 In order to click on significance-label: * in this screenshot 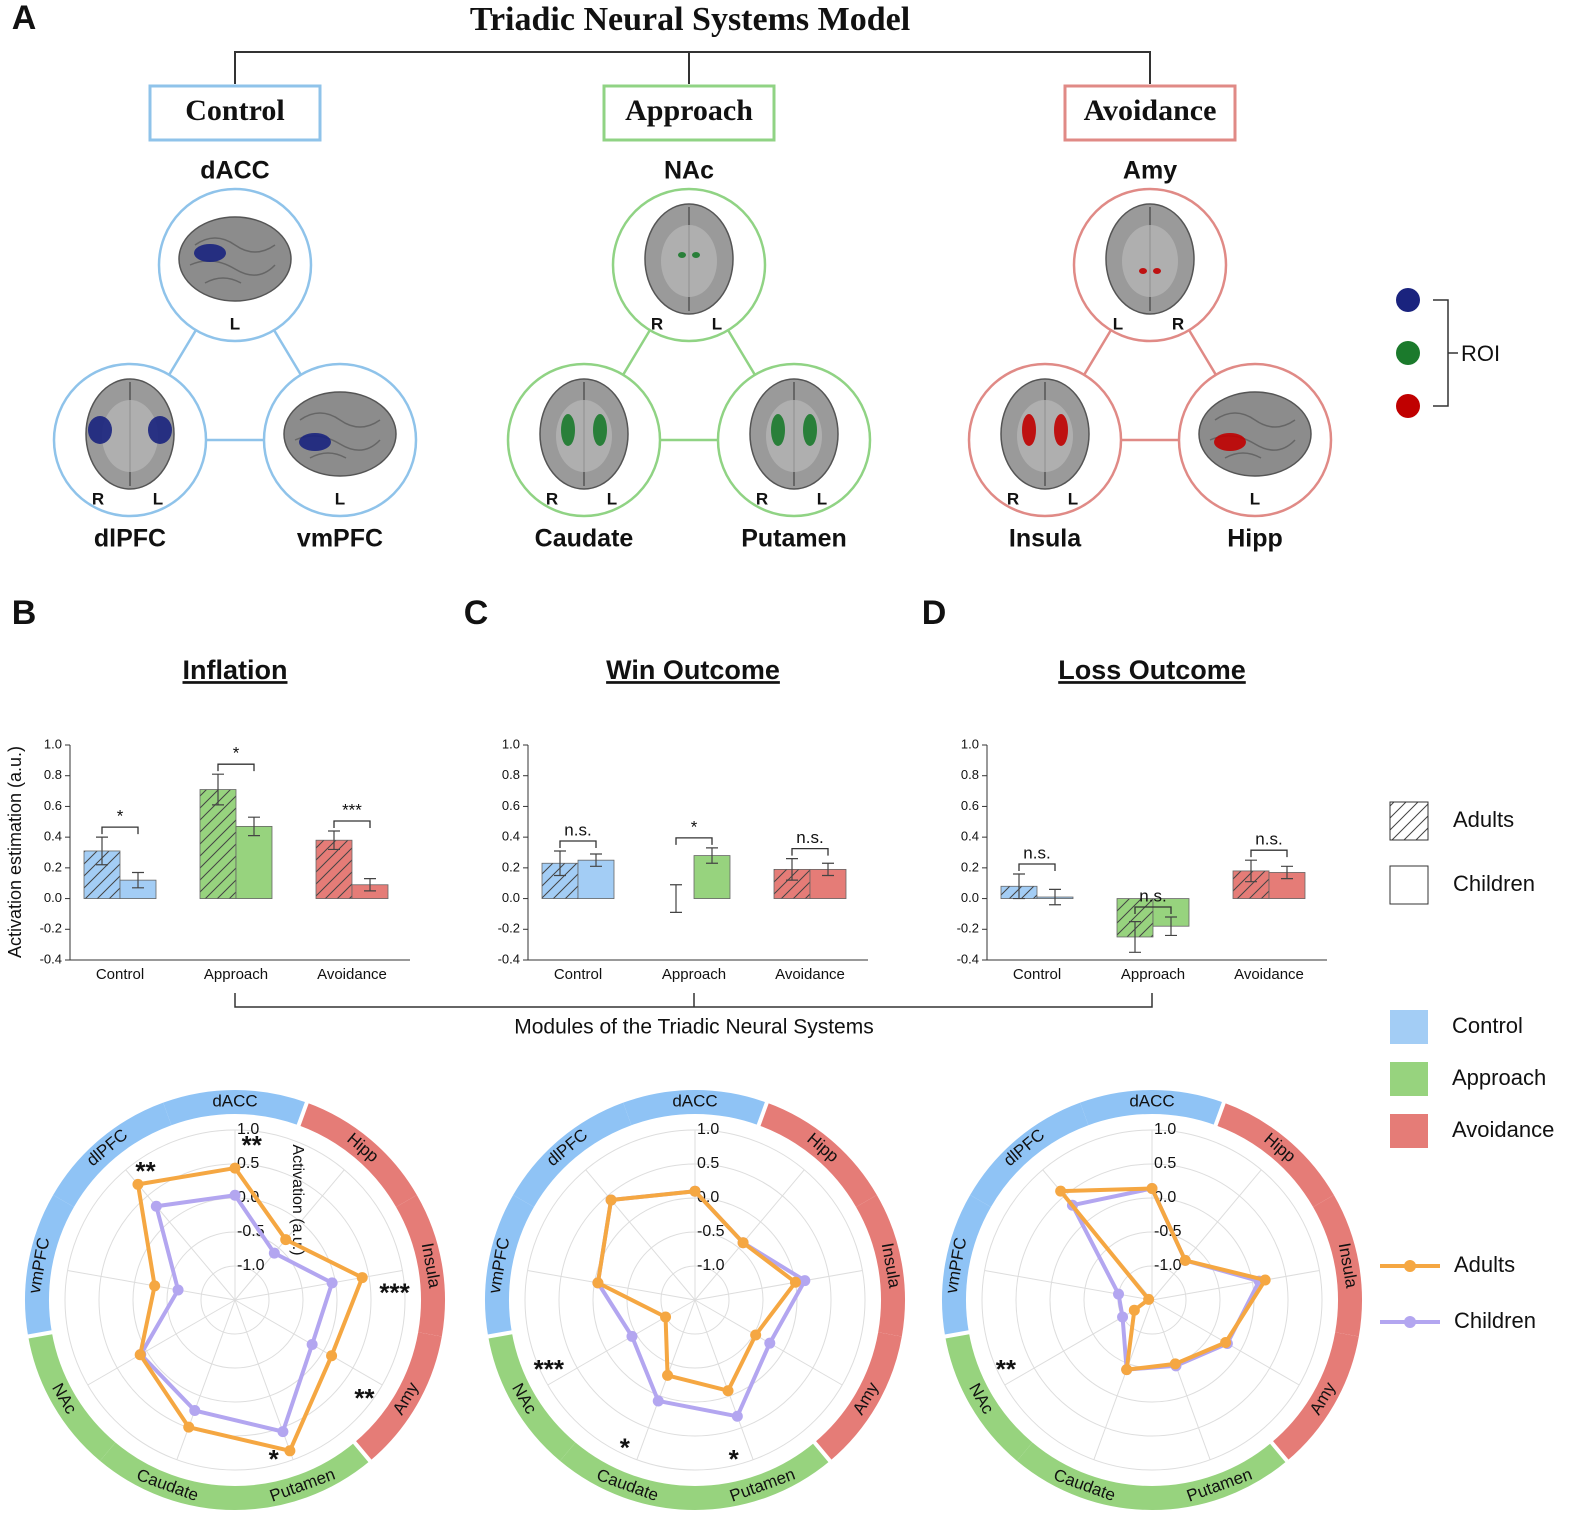, I will do `click(625, 1448)`.